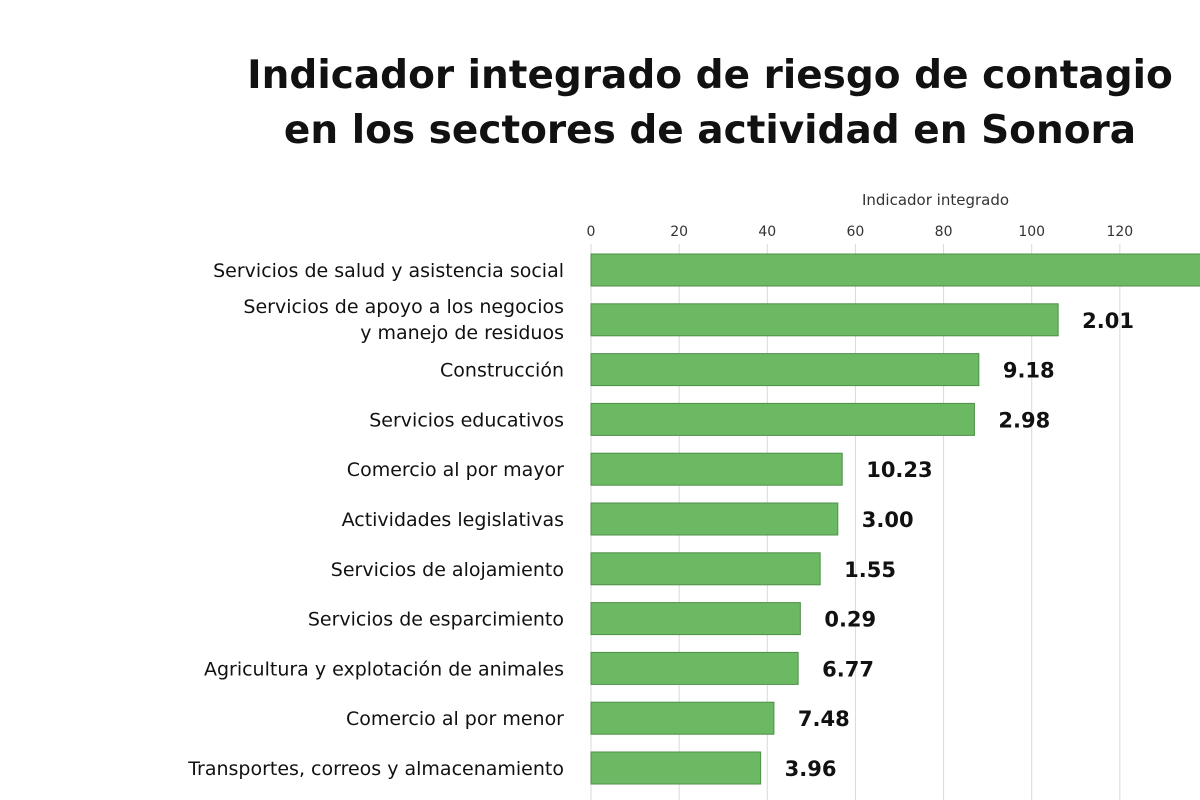 Image resolution: width=1200 pixels, height=800 pixels. I want to click on value-label: 2.98, so click(1024, 420).